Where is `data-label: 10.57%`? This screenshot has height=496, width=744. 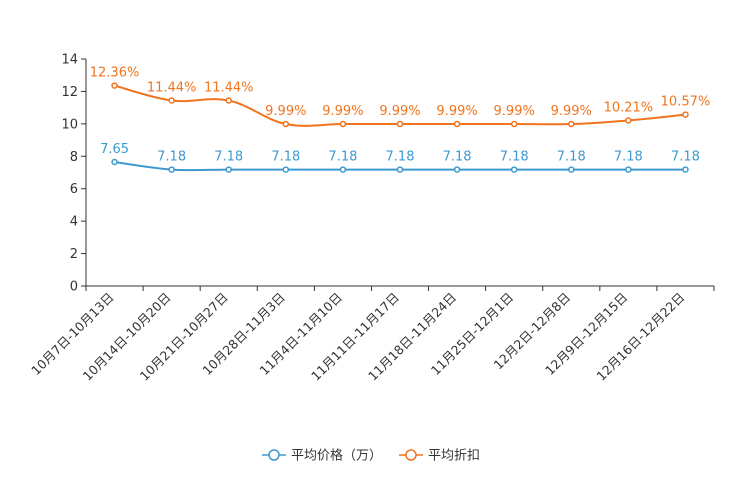
data-label: 10.57% is located at coordinates (686, 102).